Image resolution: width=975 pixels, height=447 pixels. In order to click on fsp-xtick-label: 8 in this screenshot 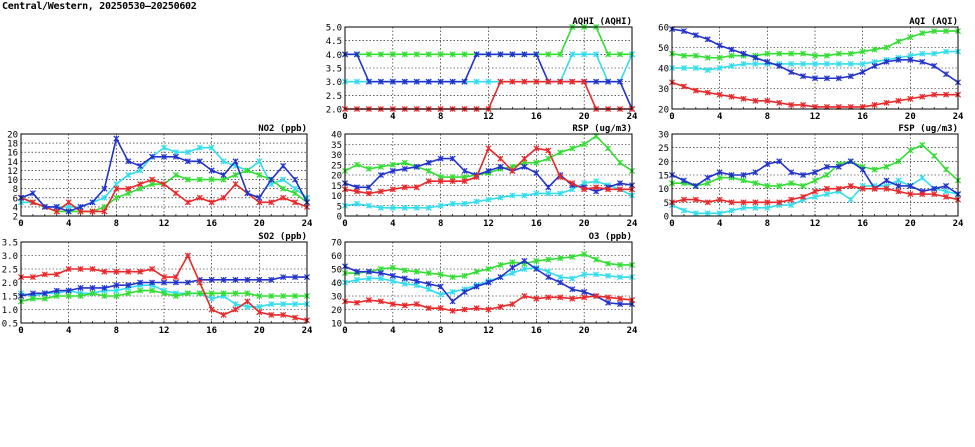, I will do `click(767, 224)`.